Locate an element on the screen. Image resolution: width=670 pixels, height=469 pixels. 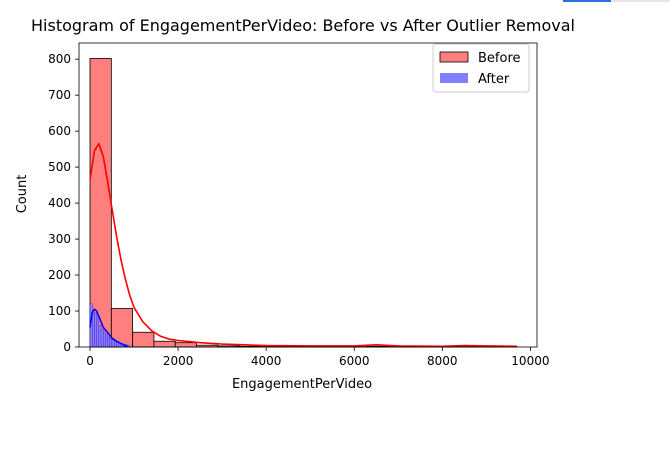
x-tick-label-1: 2000 is located at coordinates (178, 361).